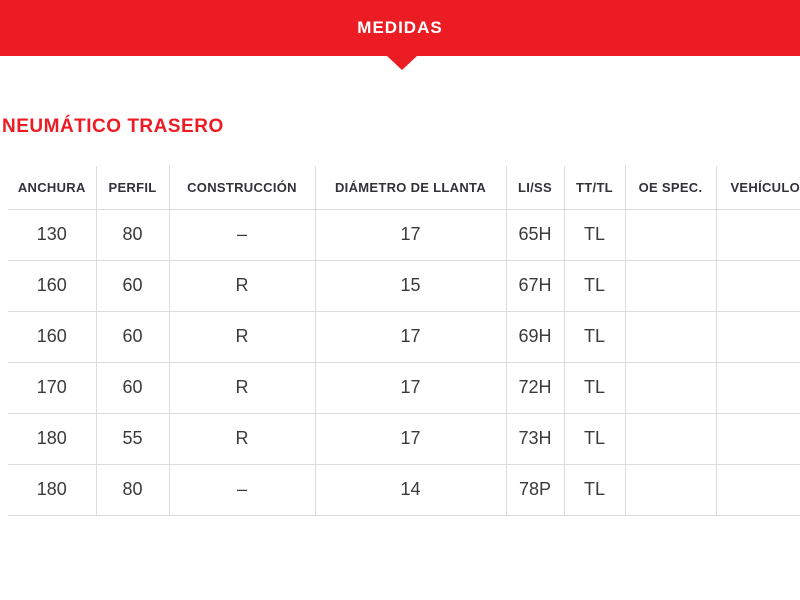  What do you see at coordinates (411, 286) in the screenshot?
I see `cell-diametro-de-llanta: 15` at bounding box center [411, 286].